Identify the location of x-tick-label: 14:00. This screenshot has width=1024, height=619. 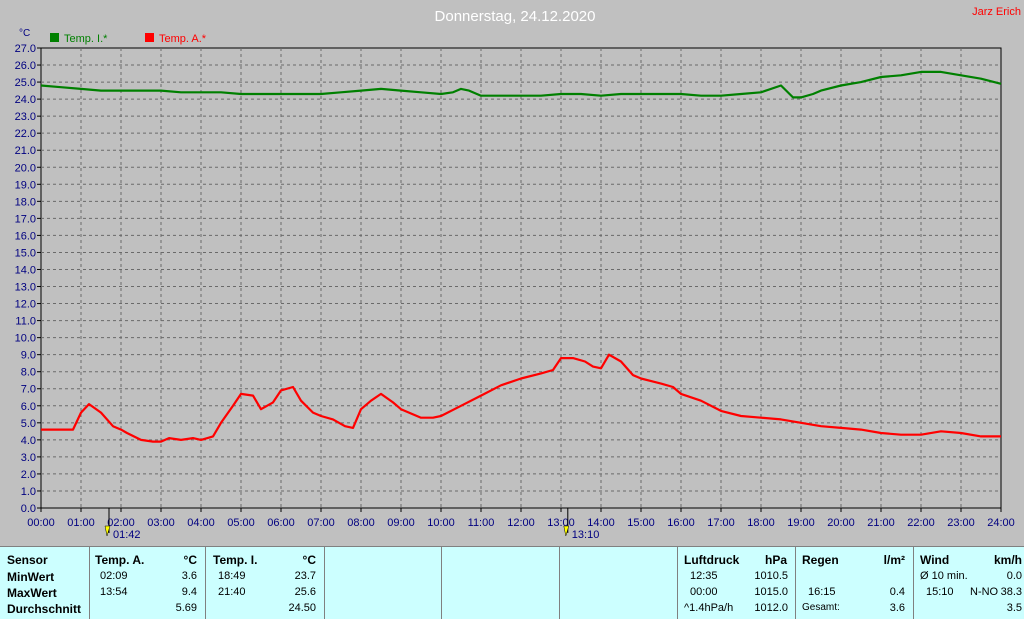
(601, 523).